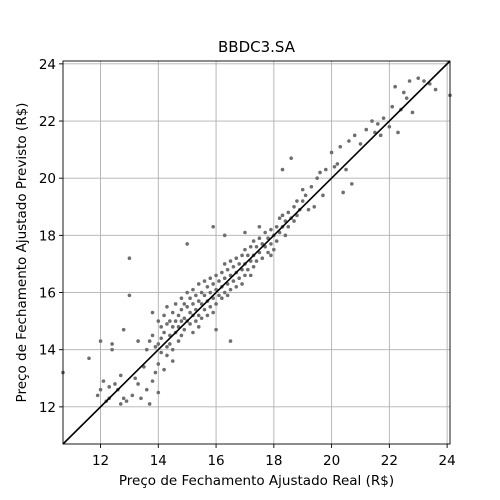 Image resolution: width=500 pixels, height=500 pixels. I want to click on y-tick-label: 12, so click(47, 408).